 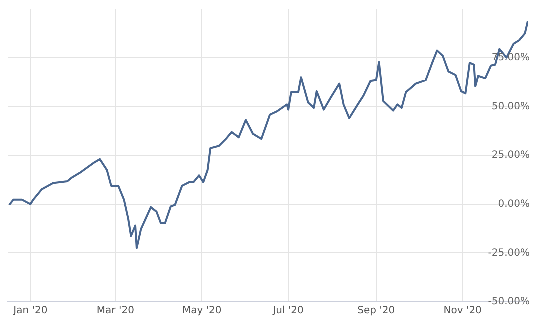 What do you see at coordinates (115, 311) in the screenshot?
I see `x-tick-label: Mar '20` at bounding box center [115, 311].